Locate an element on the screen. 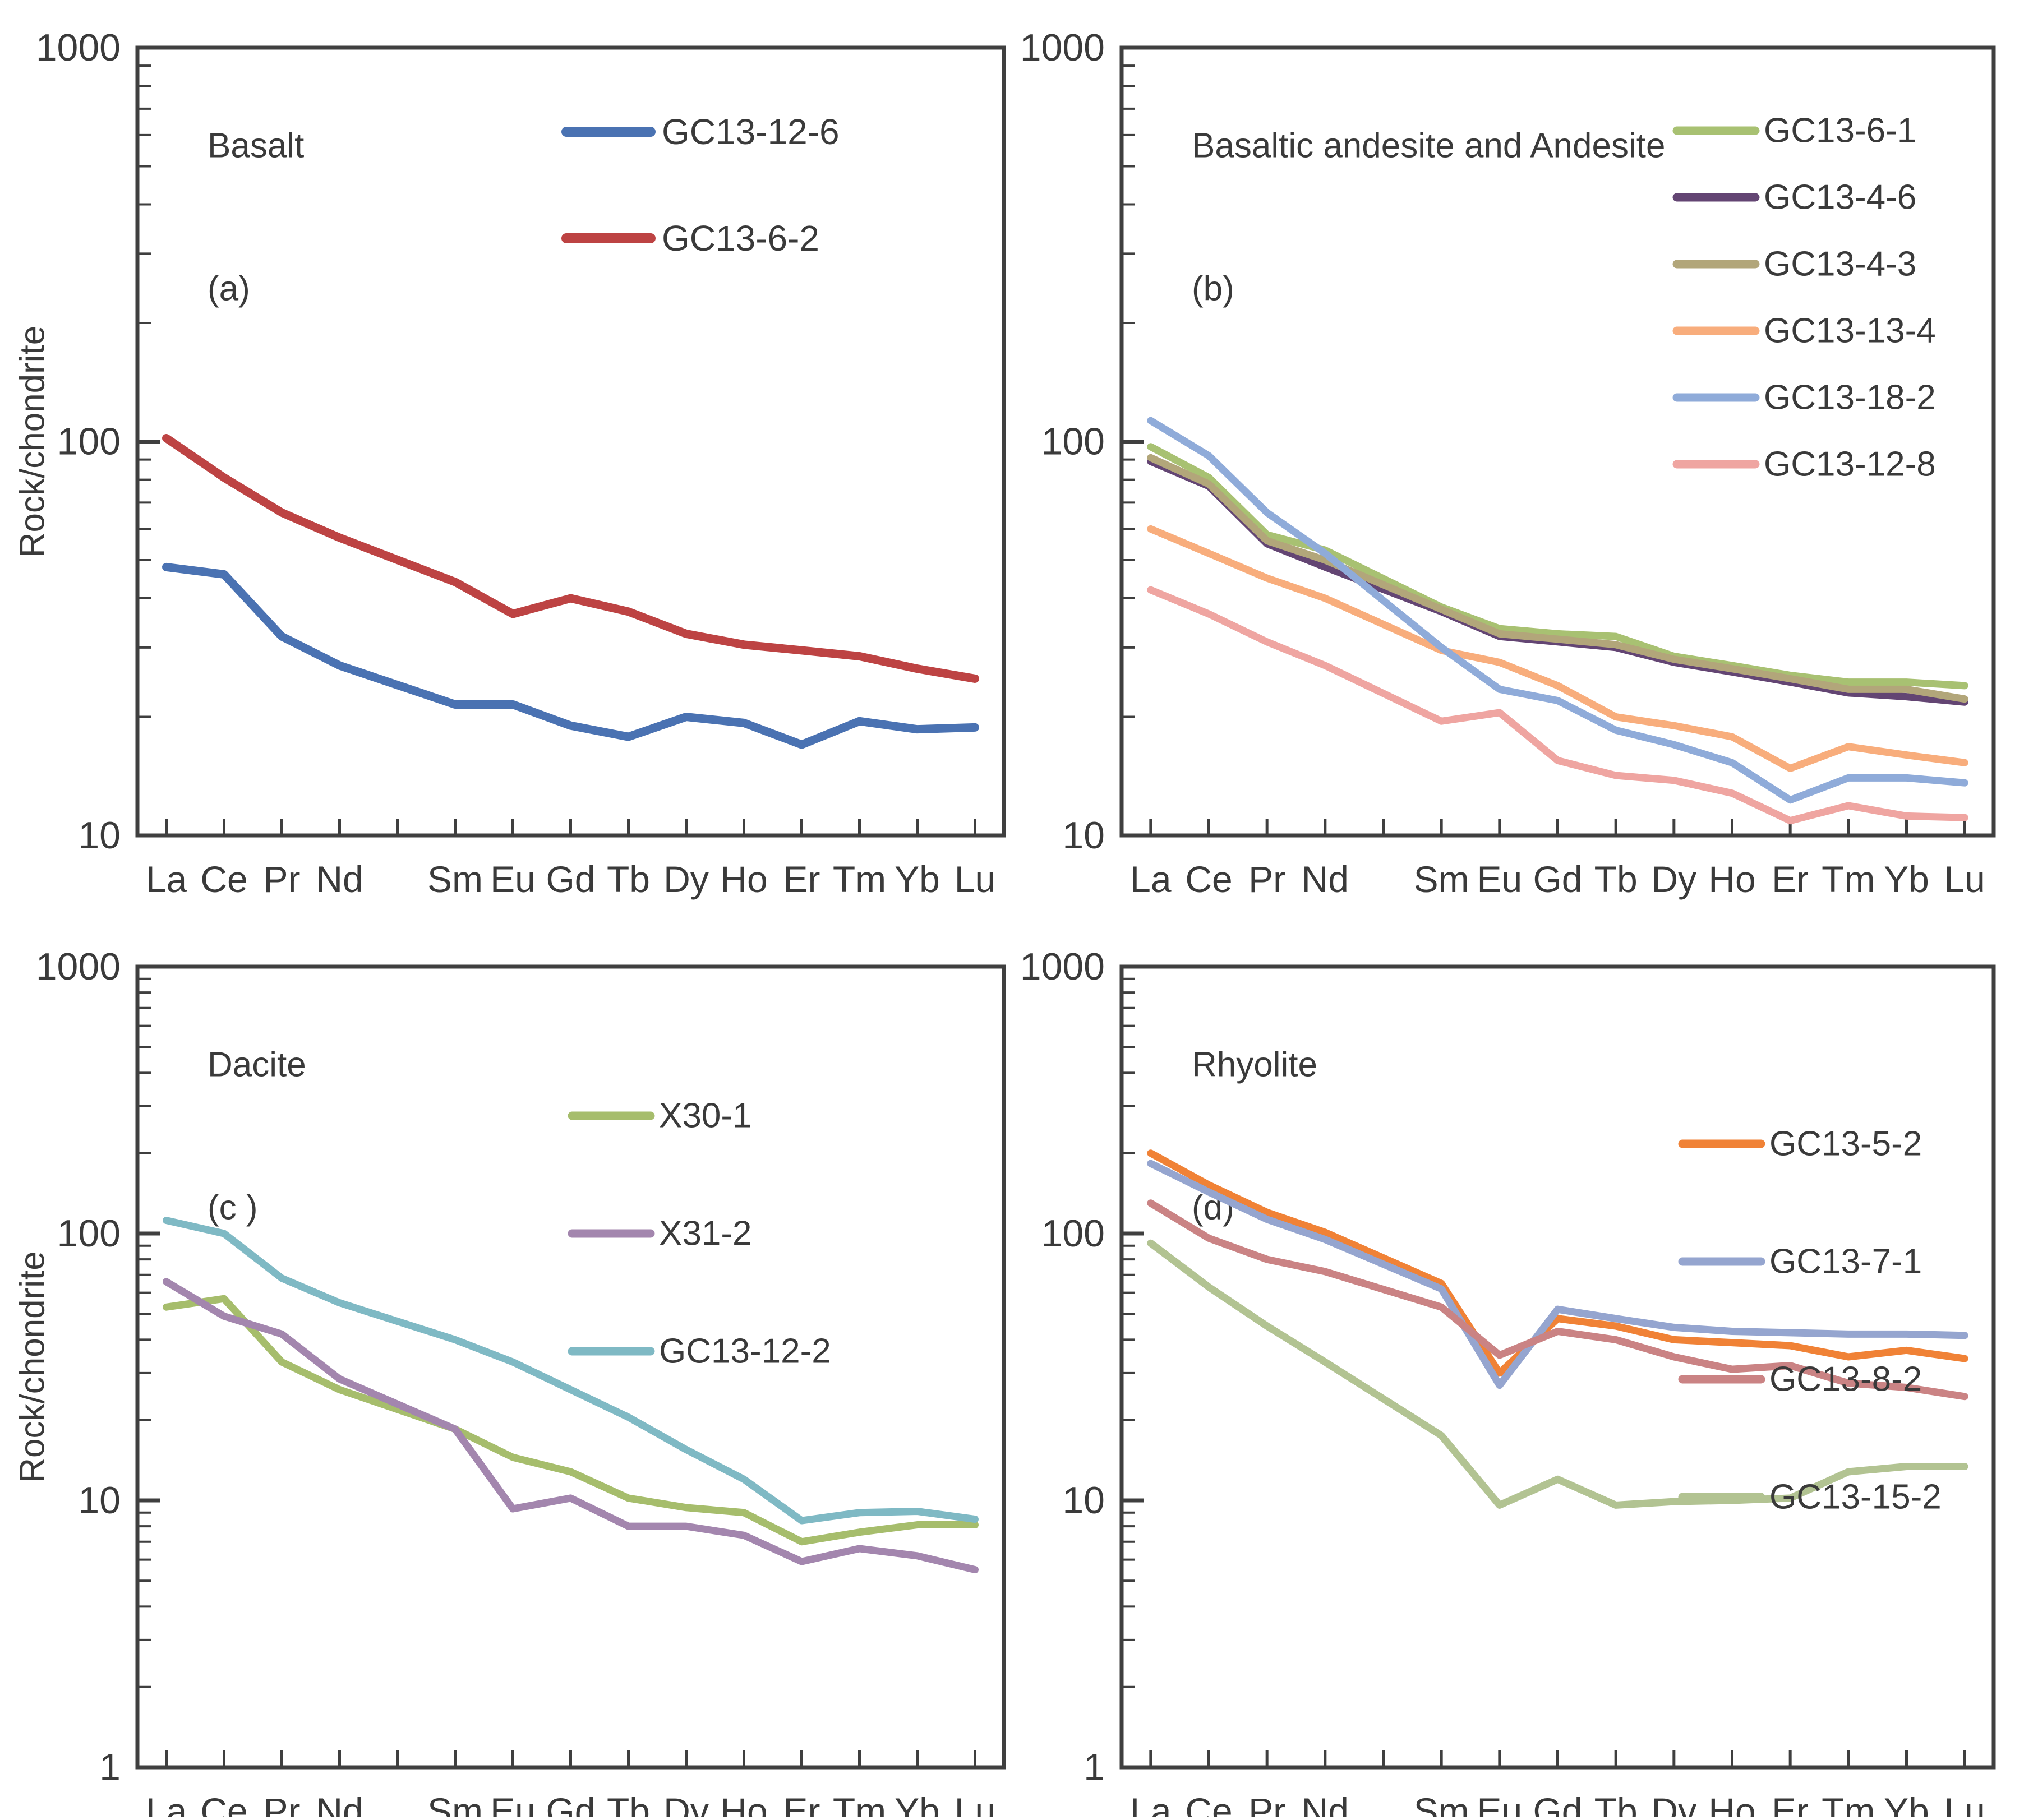 This screenshot has width=2024, height=1820. panel-d-y-tick-label-1: 1 is located at coordinates (1094, 1768).